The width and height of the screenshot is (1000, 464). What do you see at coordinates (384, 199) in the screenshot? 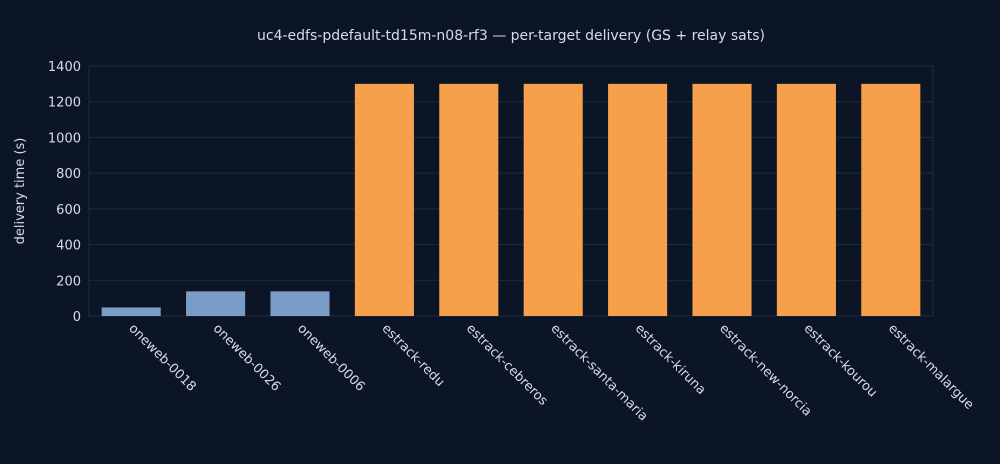
I see `bar-estrack-redu` at bounding box center [384, 199].